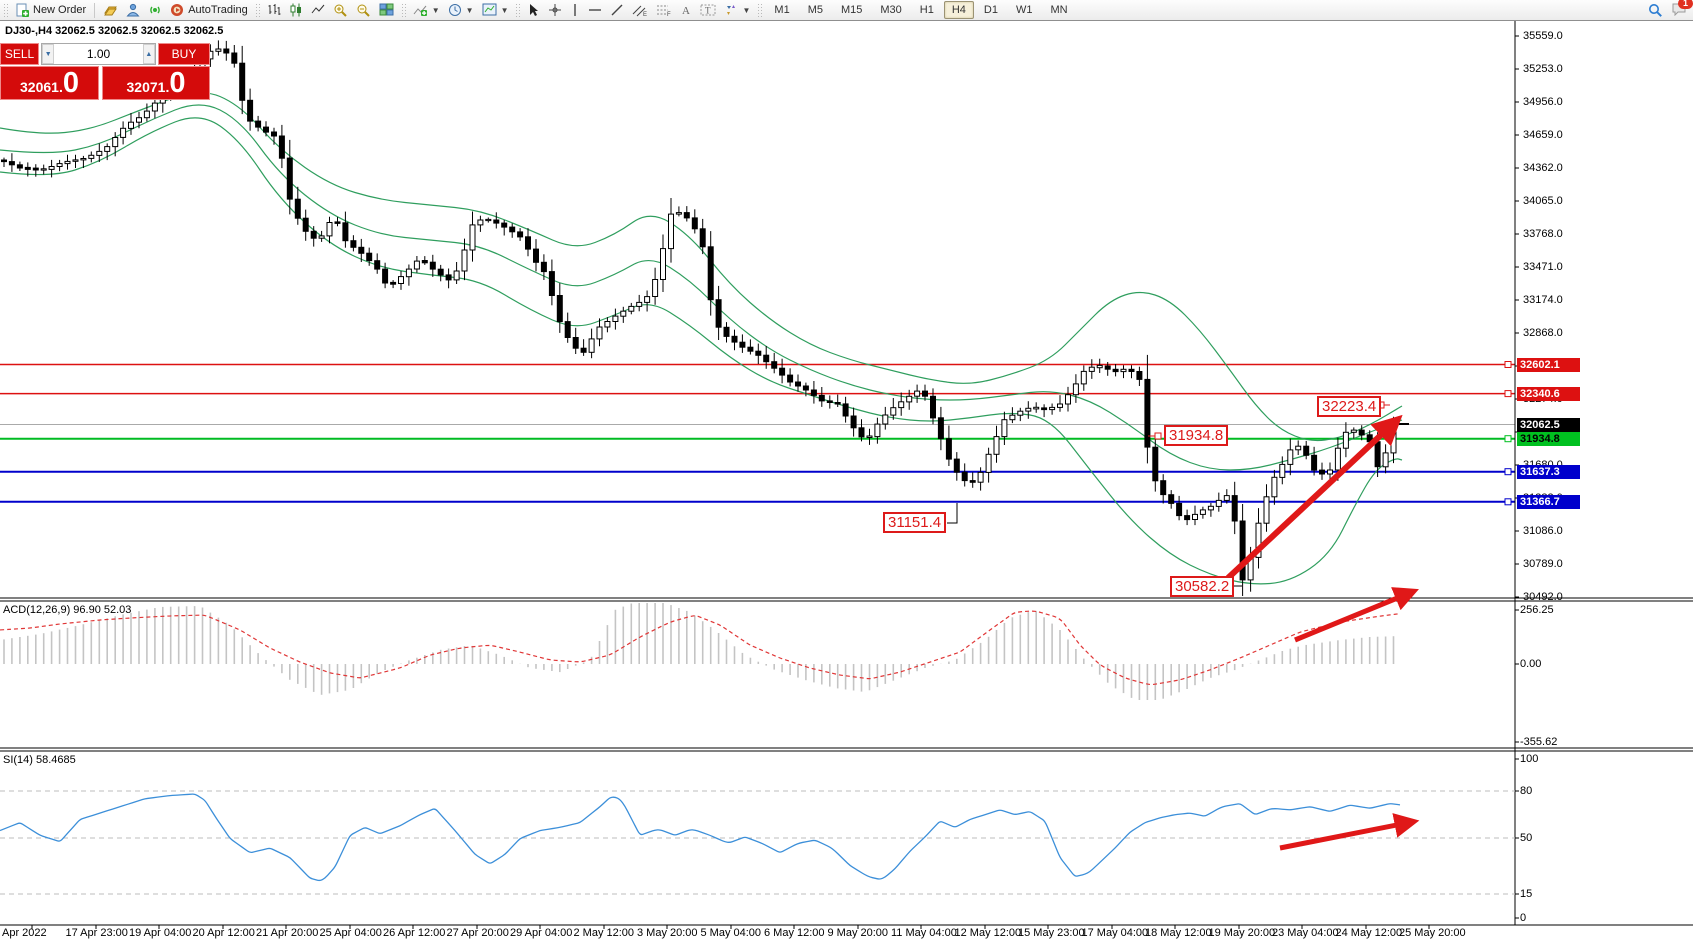  What do you see at coordinates (1158, 436) in the screenshot?
I see `annotation-handle` at bounding box center [1158, 436].